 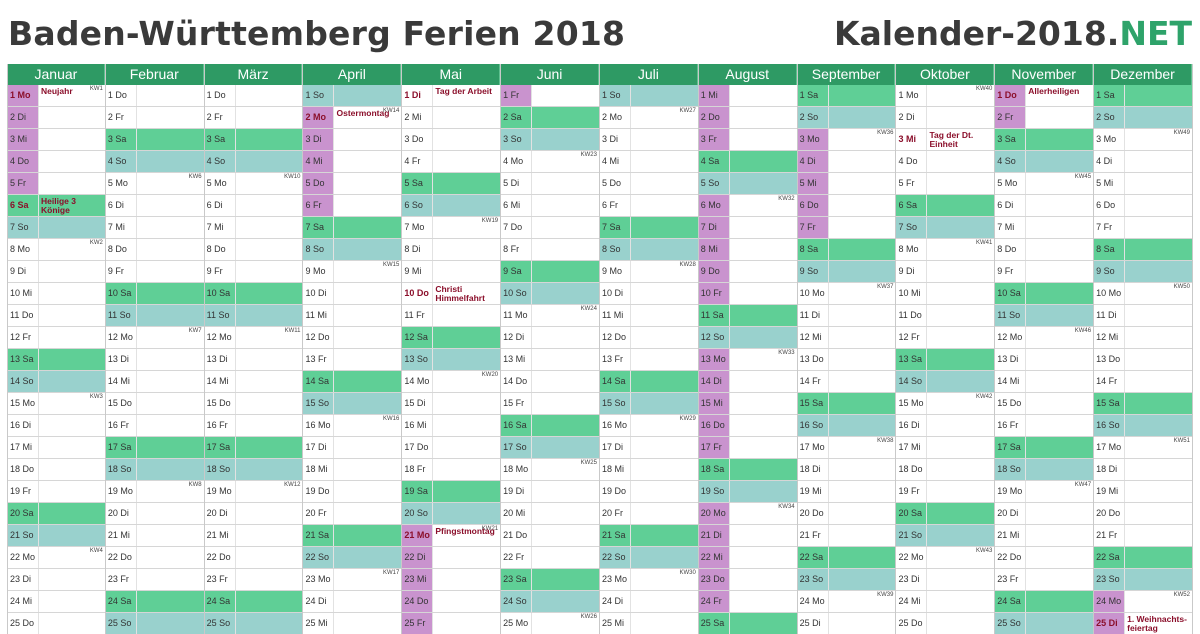 I want to click on day-row: 22 Fr, so click(x=550, y=558).